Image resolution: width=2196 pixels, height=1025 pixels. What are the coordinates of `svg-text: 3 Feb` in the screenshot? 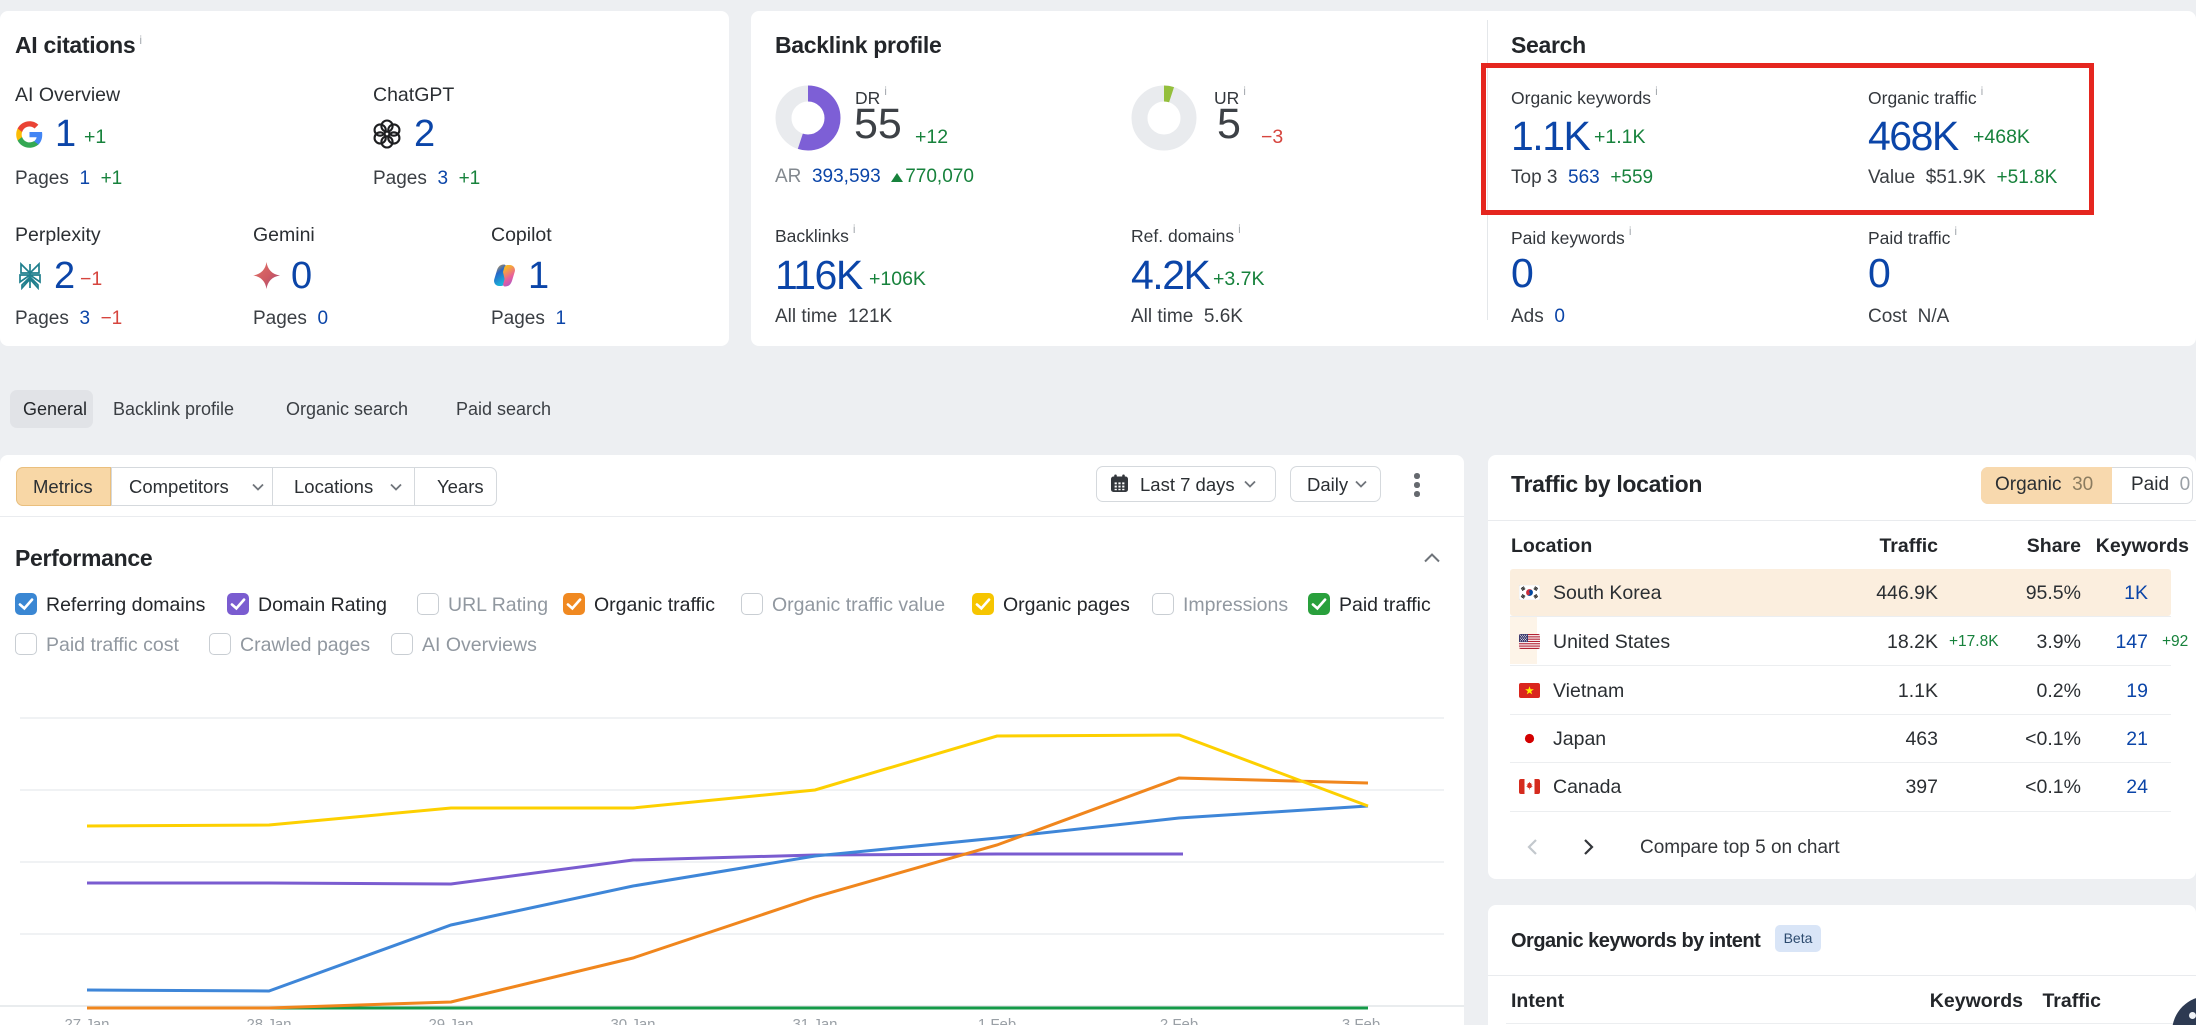 It's located at (1361, 1020).